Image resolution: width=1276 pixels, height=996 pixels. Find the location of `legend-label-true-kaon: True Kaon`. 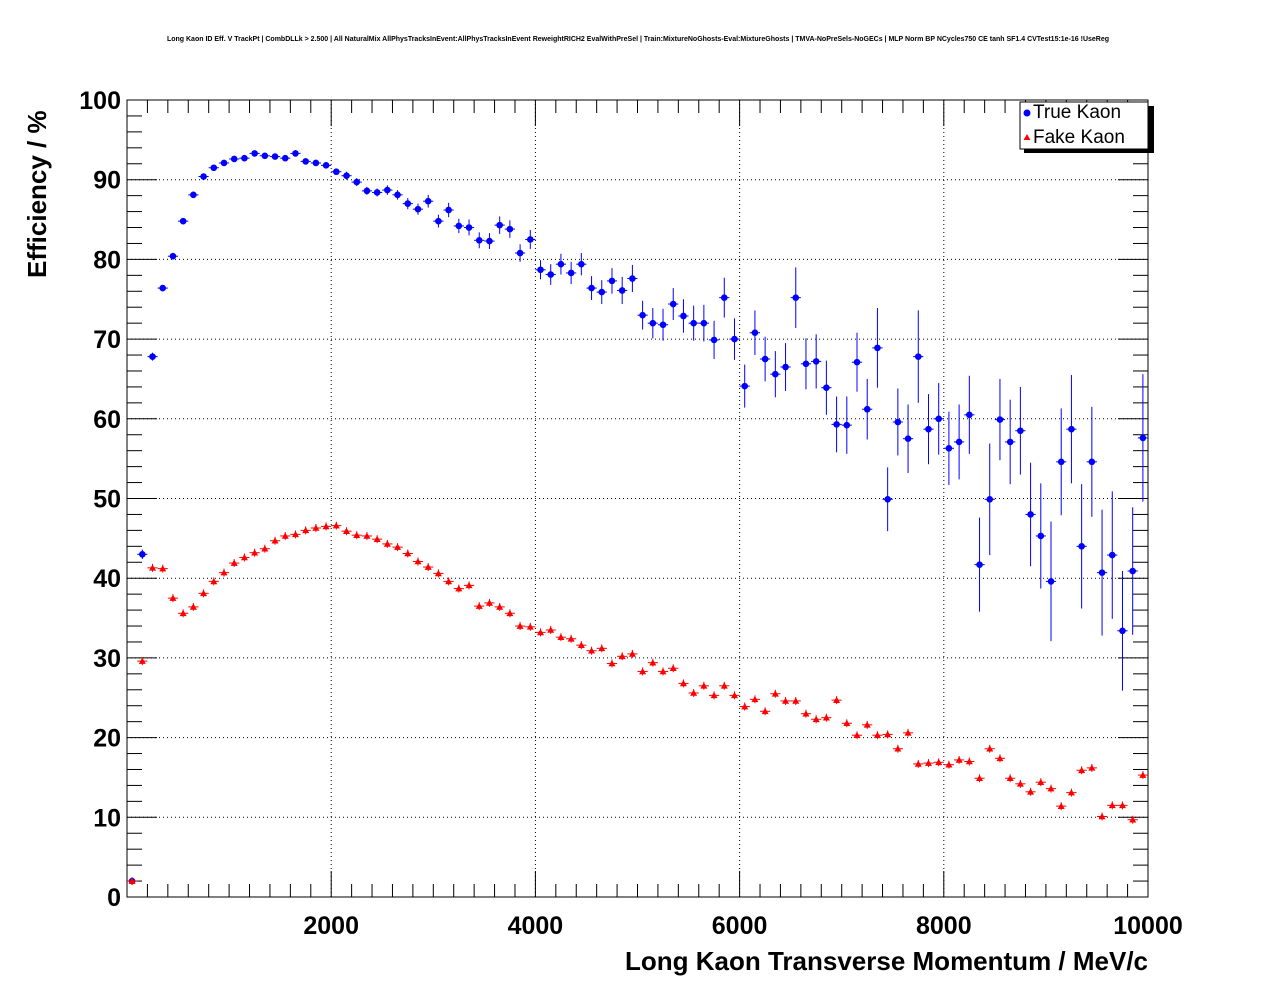

legend-label-true-kaon: True Kaon is located at coordinates (1077, 112).